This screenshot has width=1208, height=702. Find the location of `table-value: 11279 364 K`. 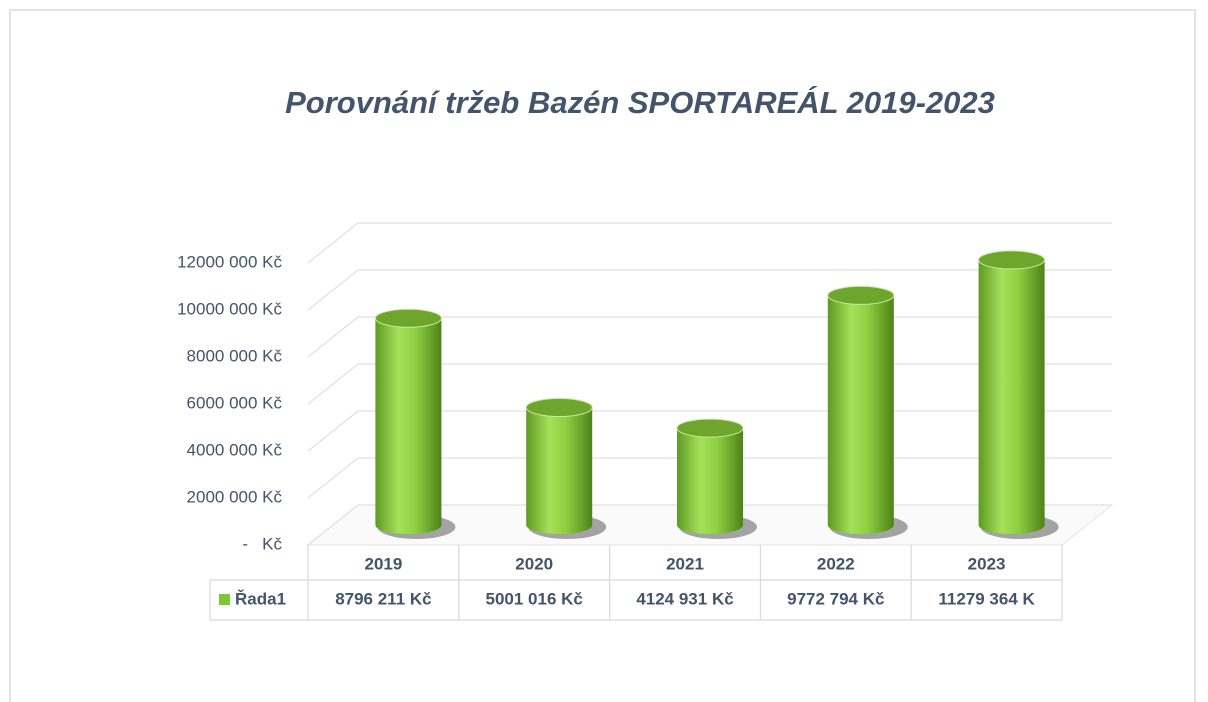

table-value: 11279 364 K is located at coordinates (986, 598).